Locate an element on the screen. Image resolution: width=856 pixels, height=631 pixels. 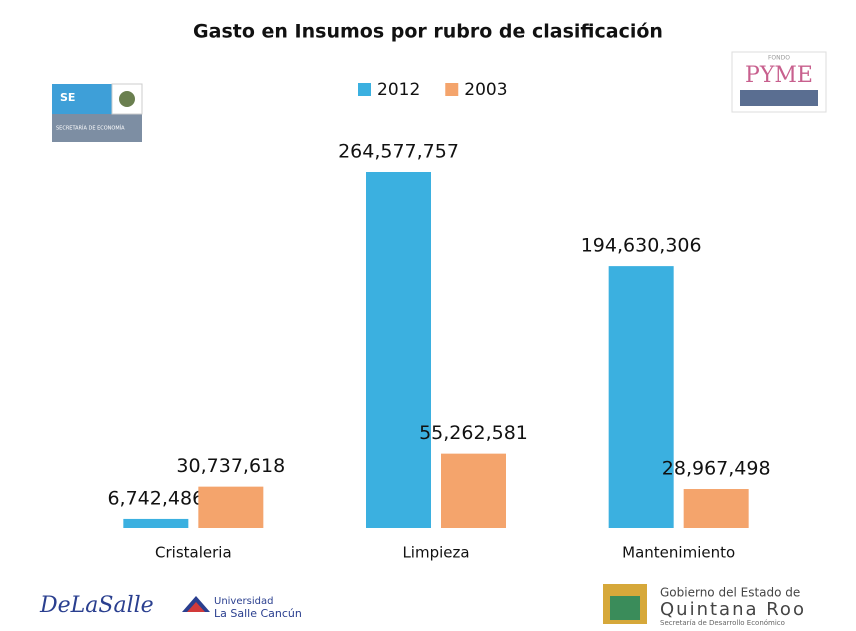
value-label: 194,630,306 is located at coordinates (641, 246).